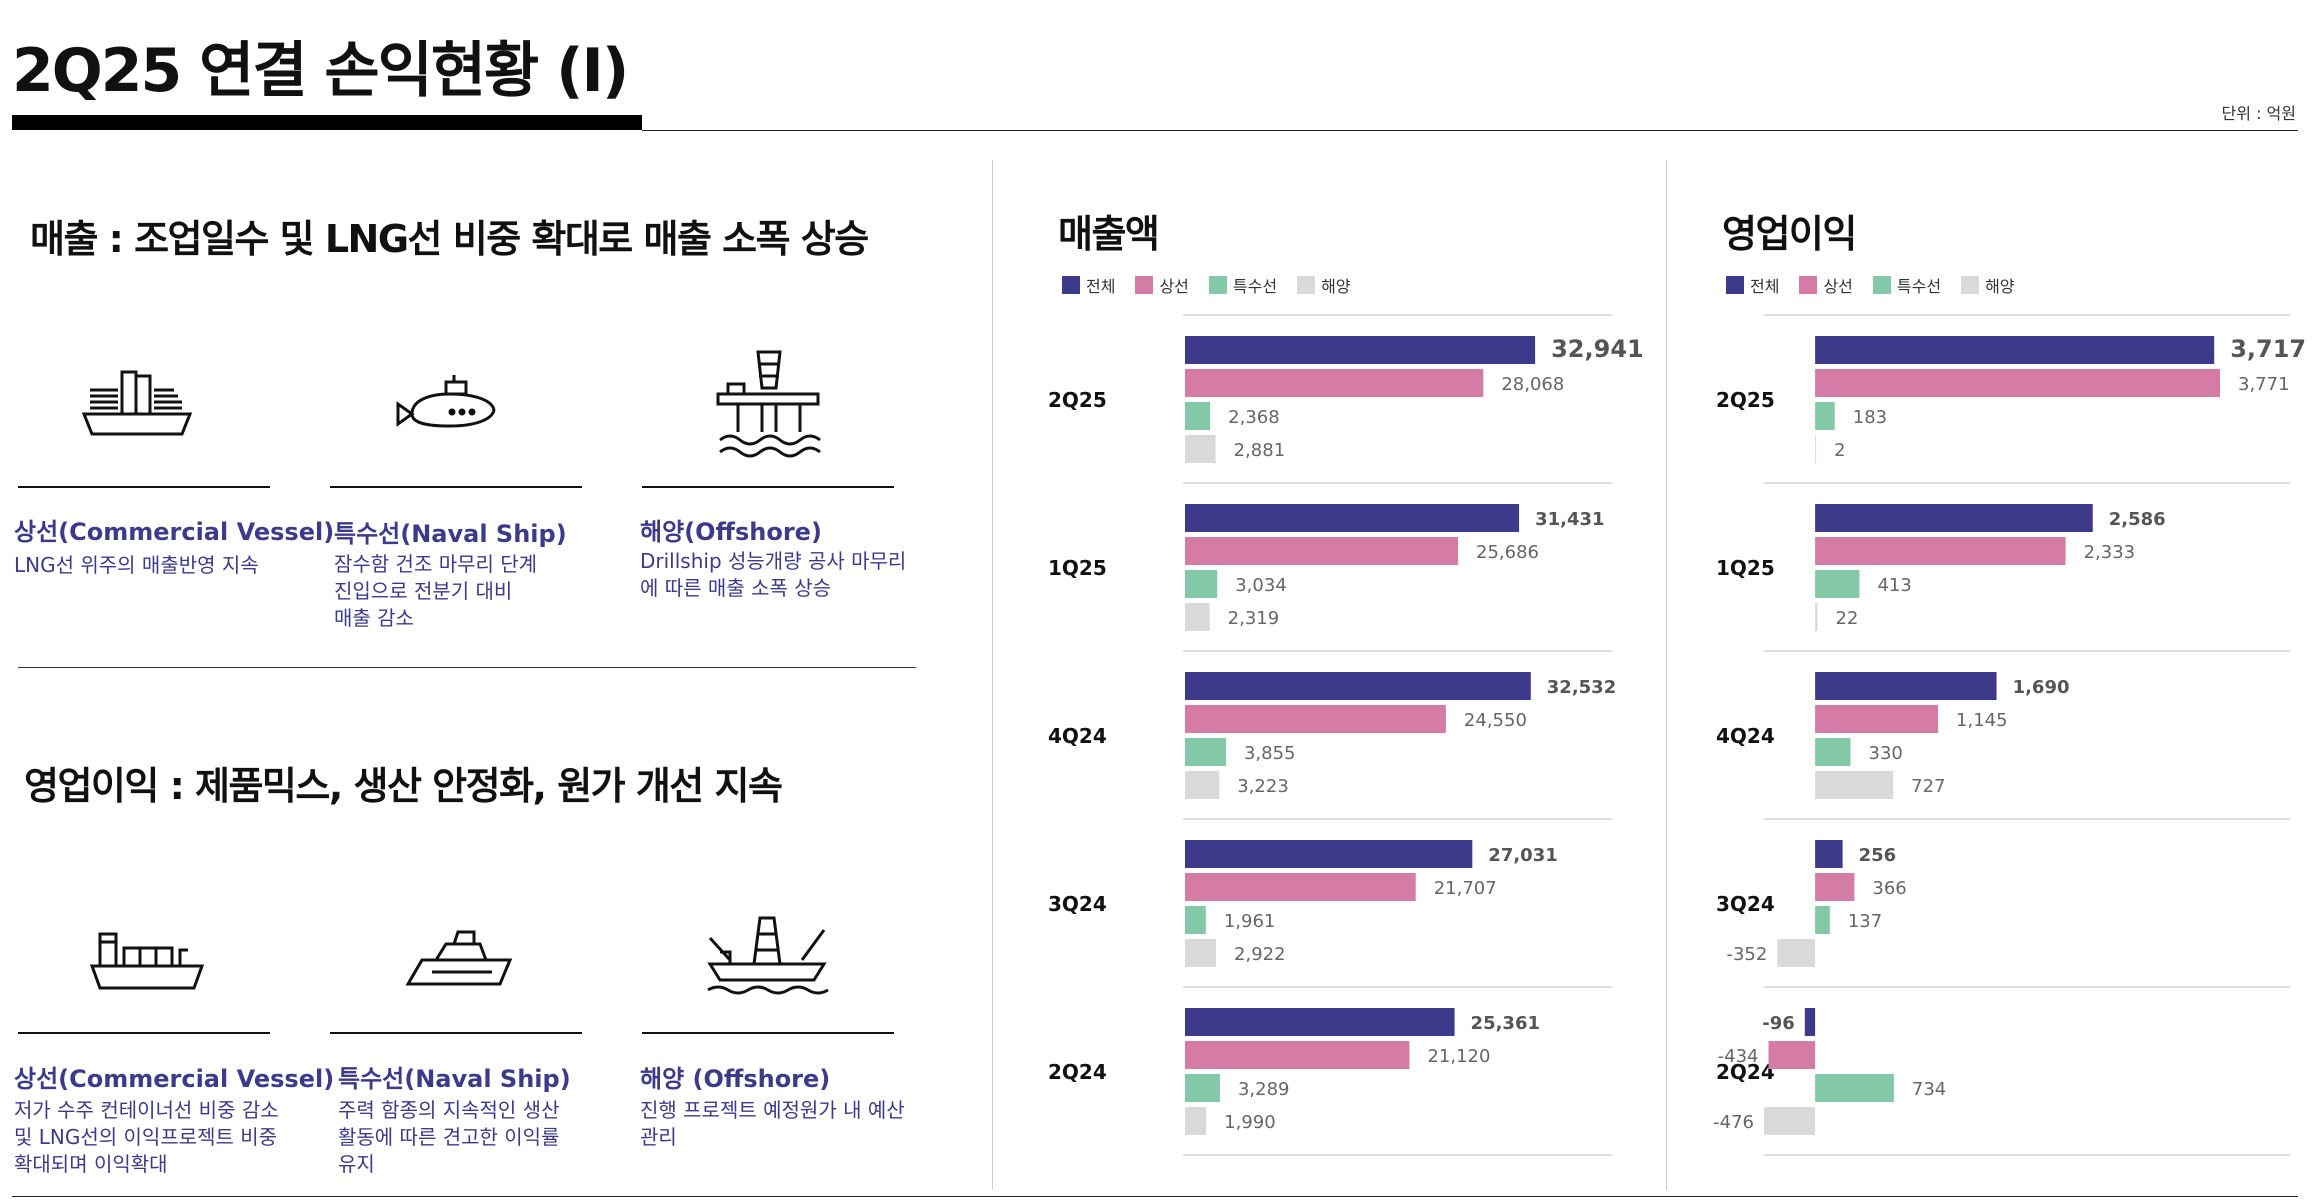  I want to click on data-label-total: 32,532, so click(1581, 687).